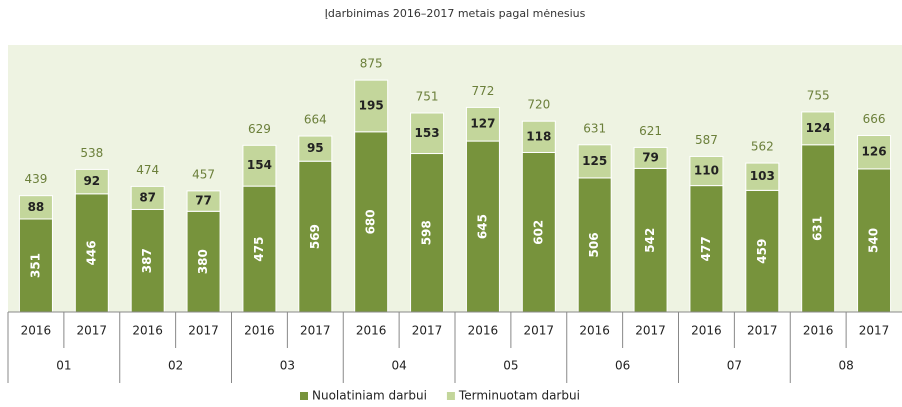  Describe the element at coordinates (371, 64) in the screenshot. I see `total-label: 875` at that location.